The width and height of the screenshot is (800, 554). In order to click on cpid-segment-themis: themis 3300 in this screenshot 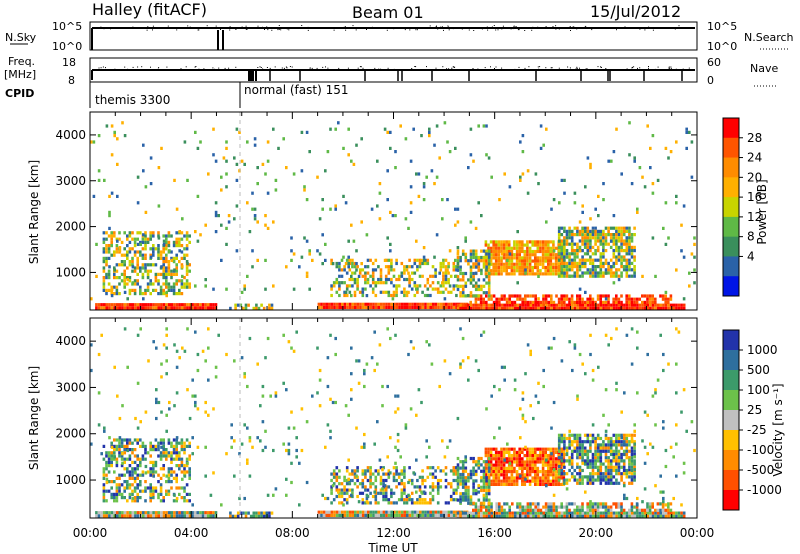, I will do `click(132, 100)`.